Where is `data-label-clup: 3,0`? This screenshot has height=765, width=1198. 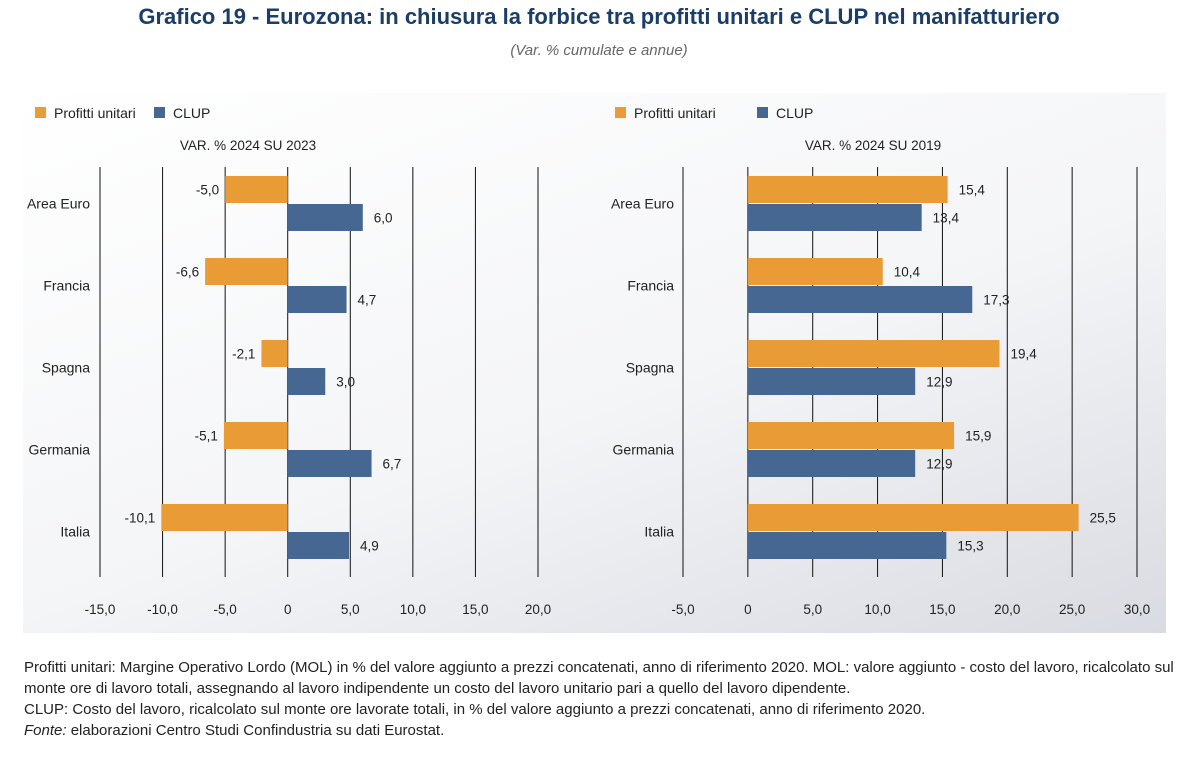 data-label-clup: 3,0 is located at coordinates (345, 382).